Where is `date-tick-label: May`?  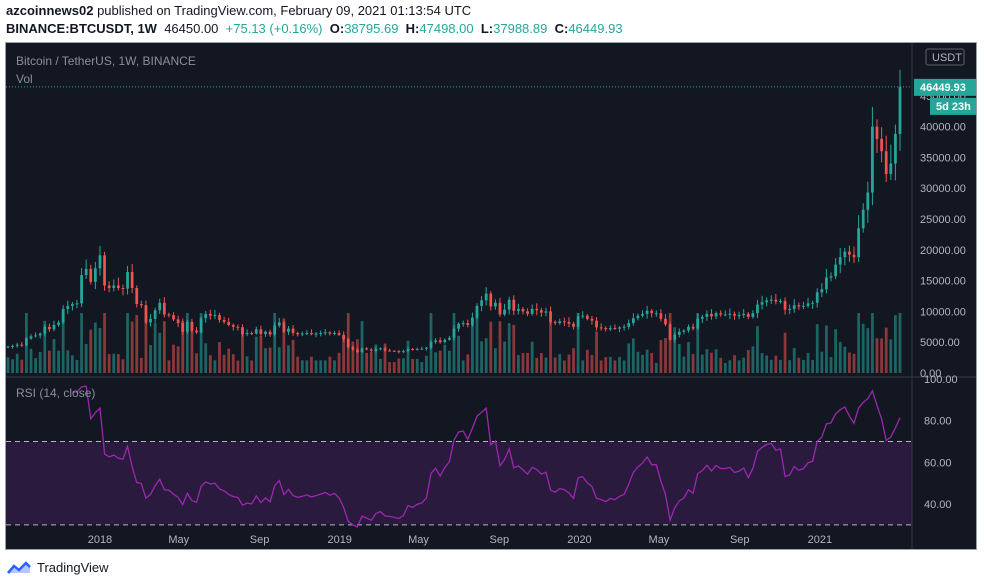 date-tick-label: May is located at coordinates (659, 540).